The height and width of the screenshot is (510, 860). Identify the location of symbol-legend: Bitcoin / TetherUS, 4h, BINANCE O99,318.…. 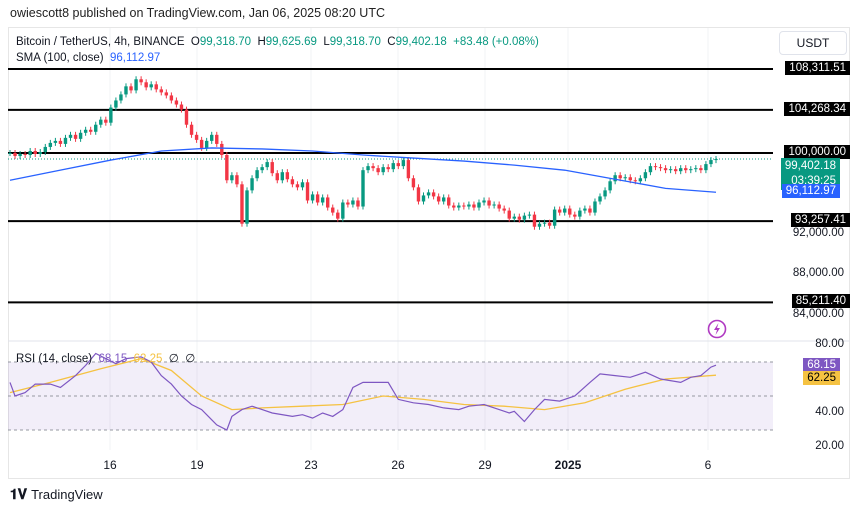
(277, 50).